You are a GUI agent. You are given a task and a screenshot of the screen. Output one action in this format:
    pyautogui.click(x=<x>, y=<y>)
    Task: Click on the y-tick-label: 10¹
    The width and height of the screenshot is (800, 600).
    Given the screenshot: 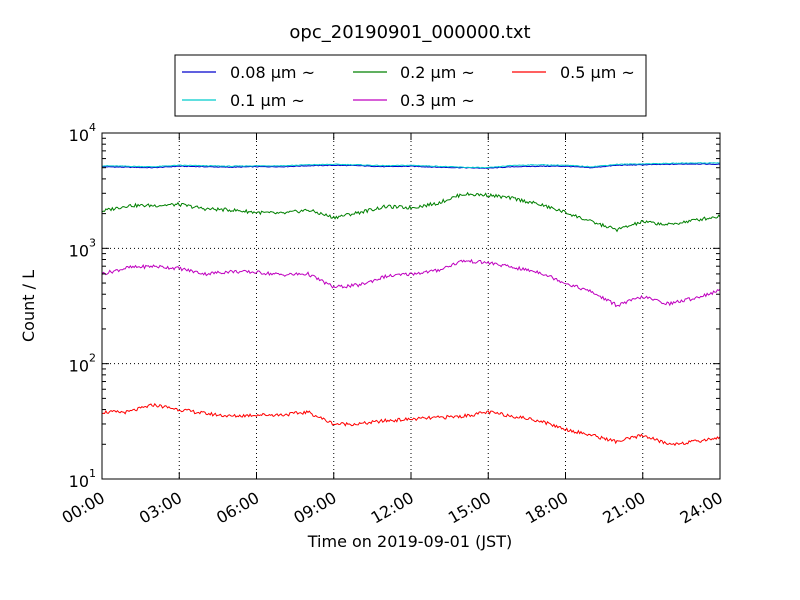 What is the action you would take?
    pyautogui.click(x=82, y=479)
    